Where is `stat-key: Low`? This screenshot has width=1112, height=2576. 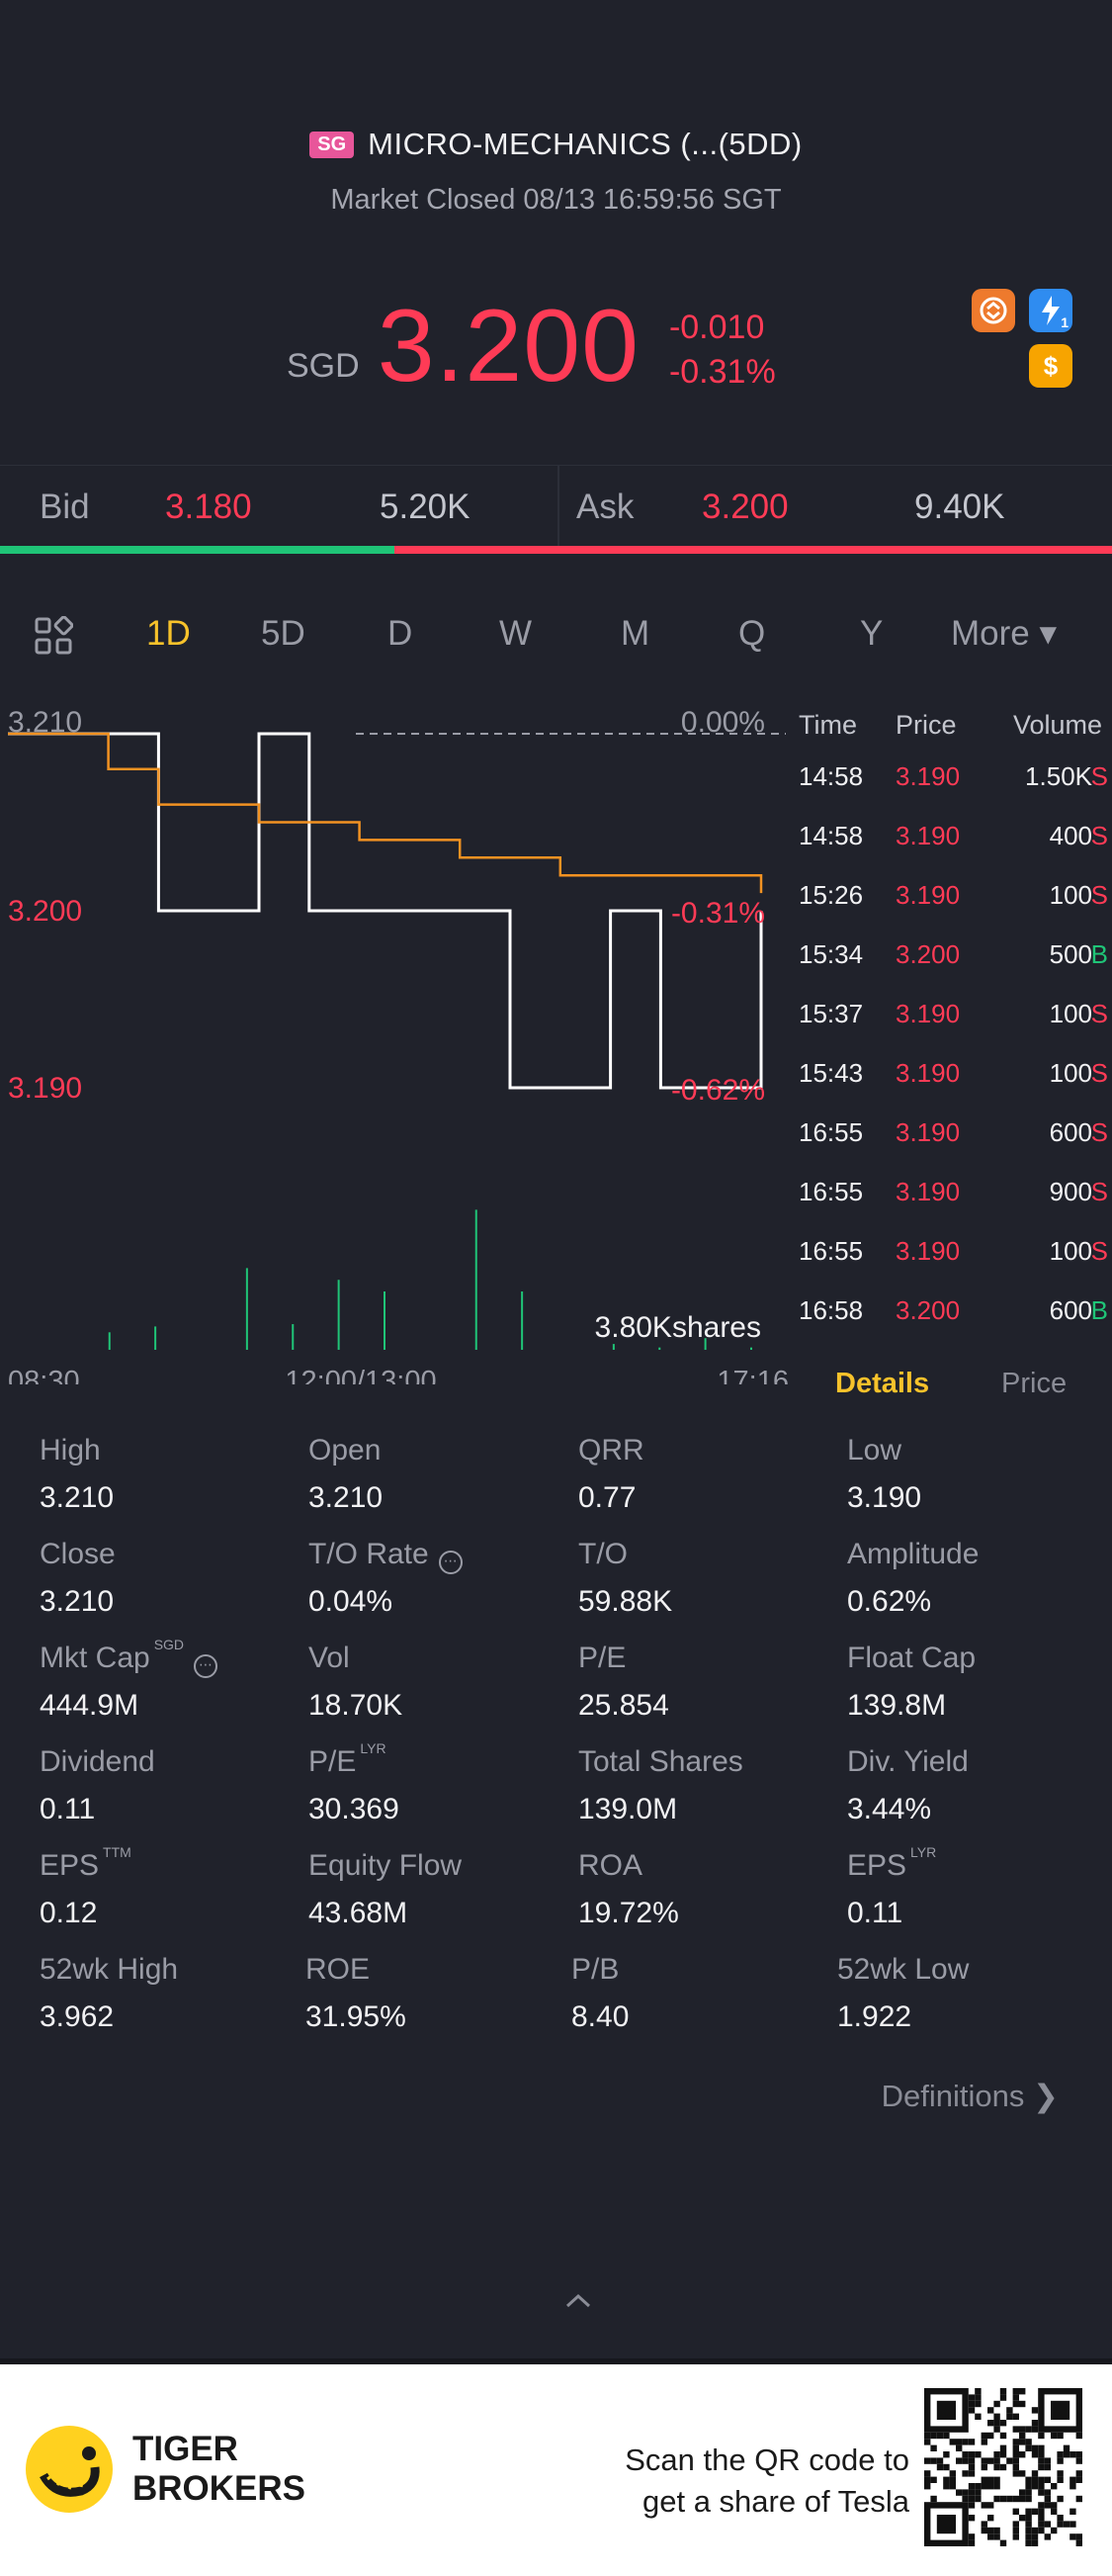
stat-key: Low is located at coordinates (874, 1450).